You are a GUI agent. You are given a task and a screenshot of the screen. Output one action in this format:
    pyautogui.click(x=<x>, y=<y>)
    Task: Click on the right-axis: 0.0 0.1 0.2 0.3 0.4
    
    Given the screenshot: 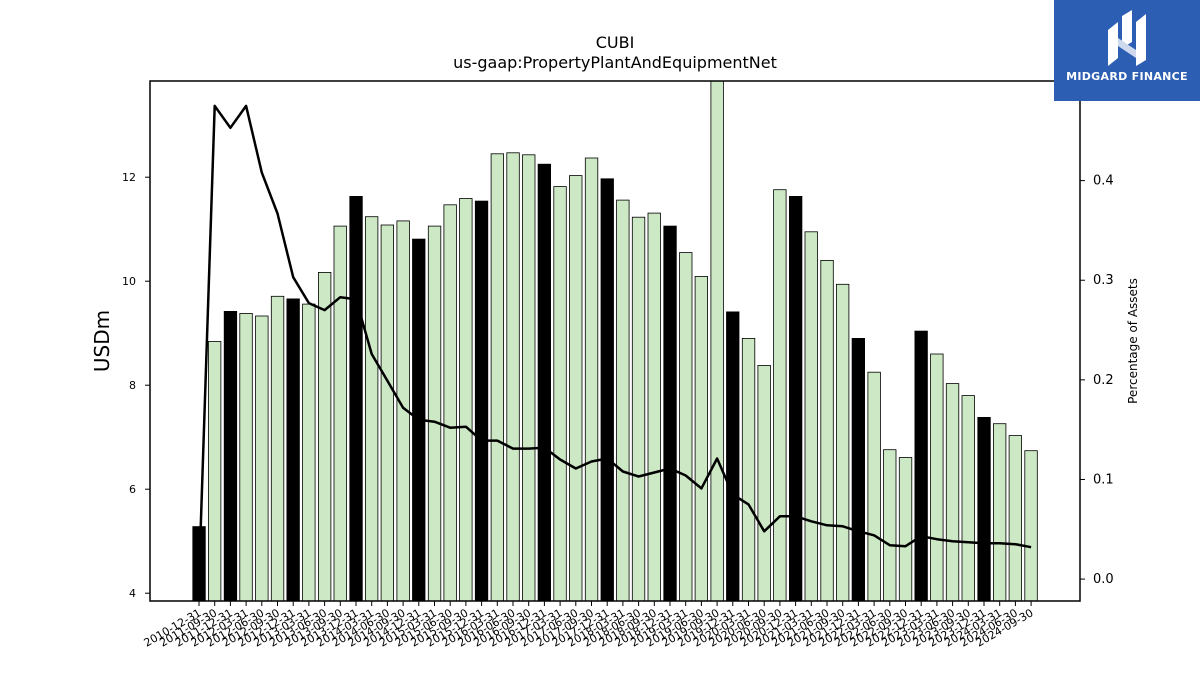 What is the action you would take?
    pyautogui.click(x=1097, y=380)
    